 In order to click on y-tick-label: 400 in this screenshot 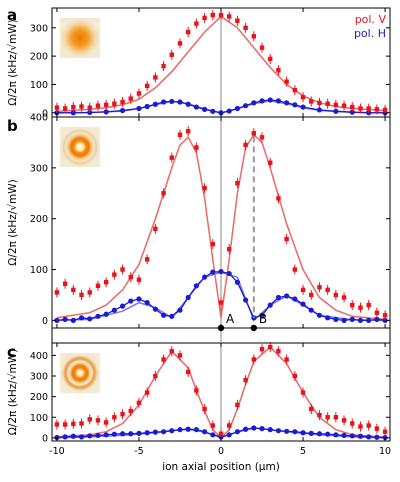, I will do `click(39, 118)`.